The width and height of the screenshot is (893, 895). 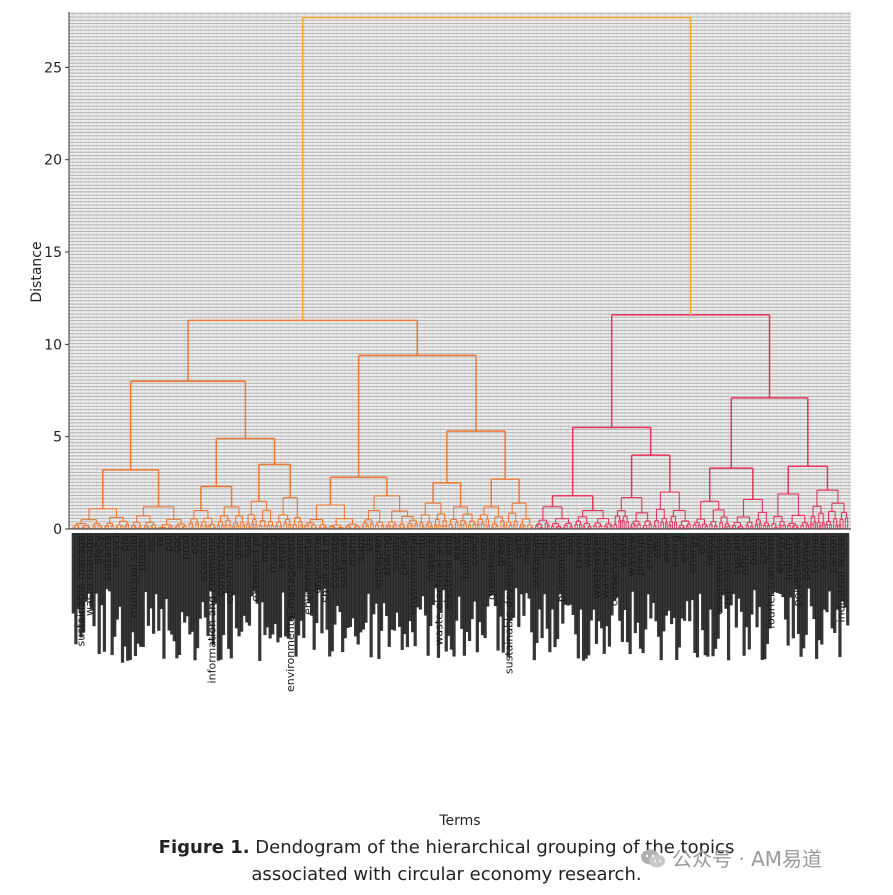 What do you see at coordinates (657, 546) in the screenshot?
I see `leaf-label: effic` at bounding box center [657, 546].